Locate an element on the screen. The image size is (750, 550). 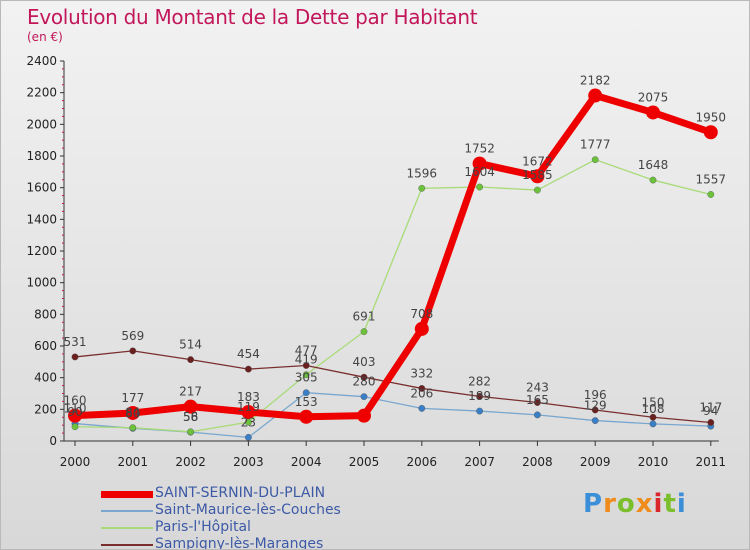
y-tick-label: 2000 is located at coordinates (41, 124).